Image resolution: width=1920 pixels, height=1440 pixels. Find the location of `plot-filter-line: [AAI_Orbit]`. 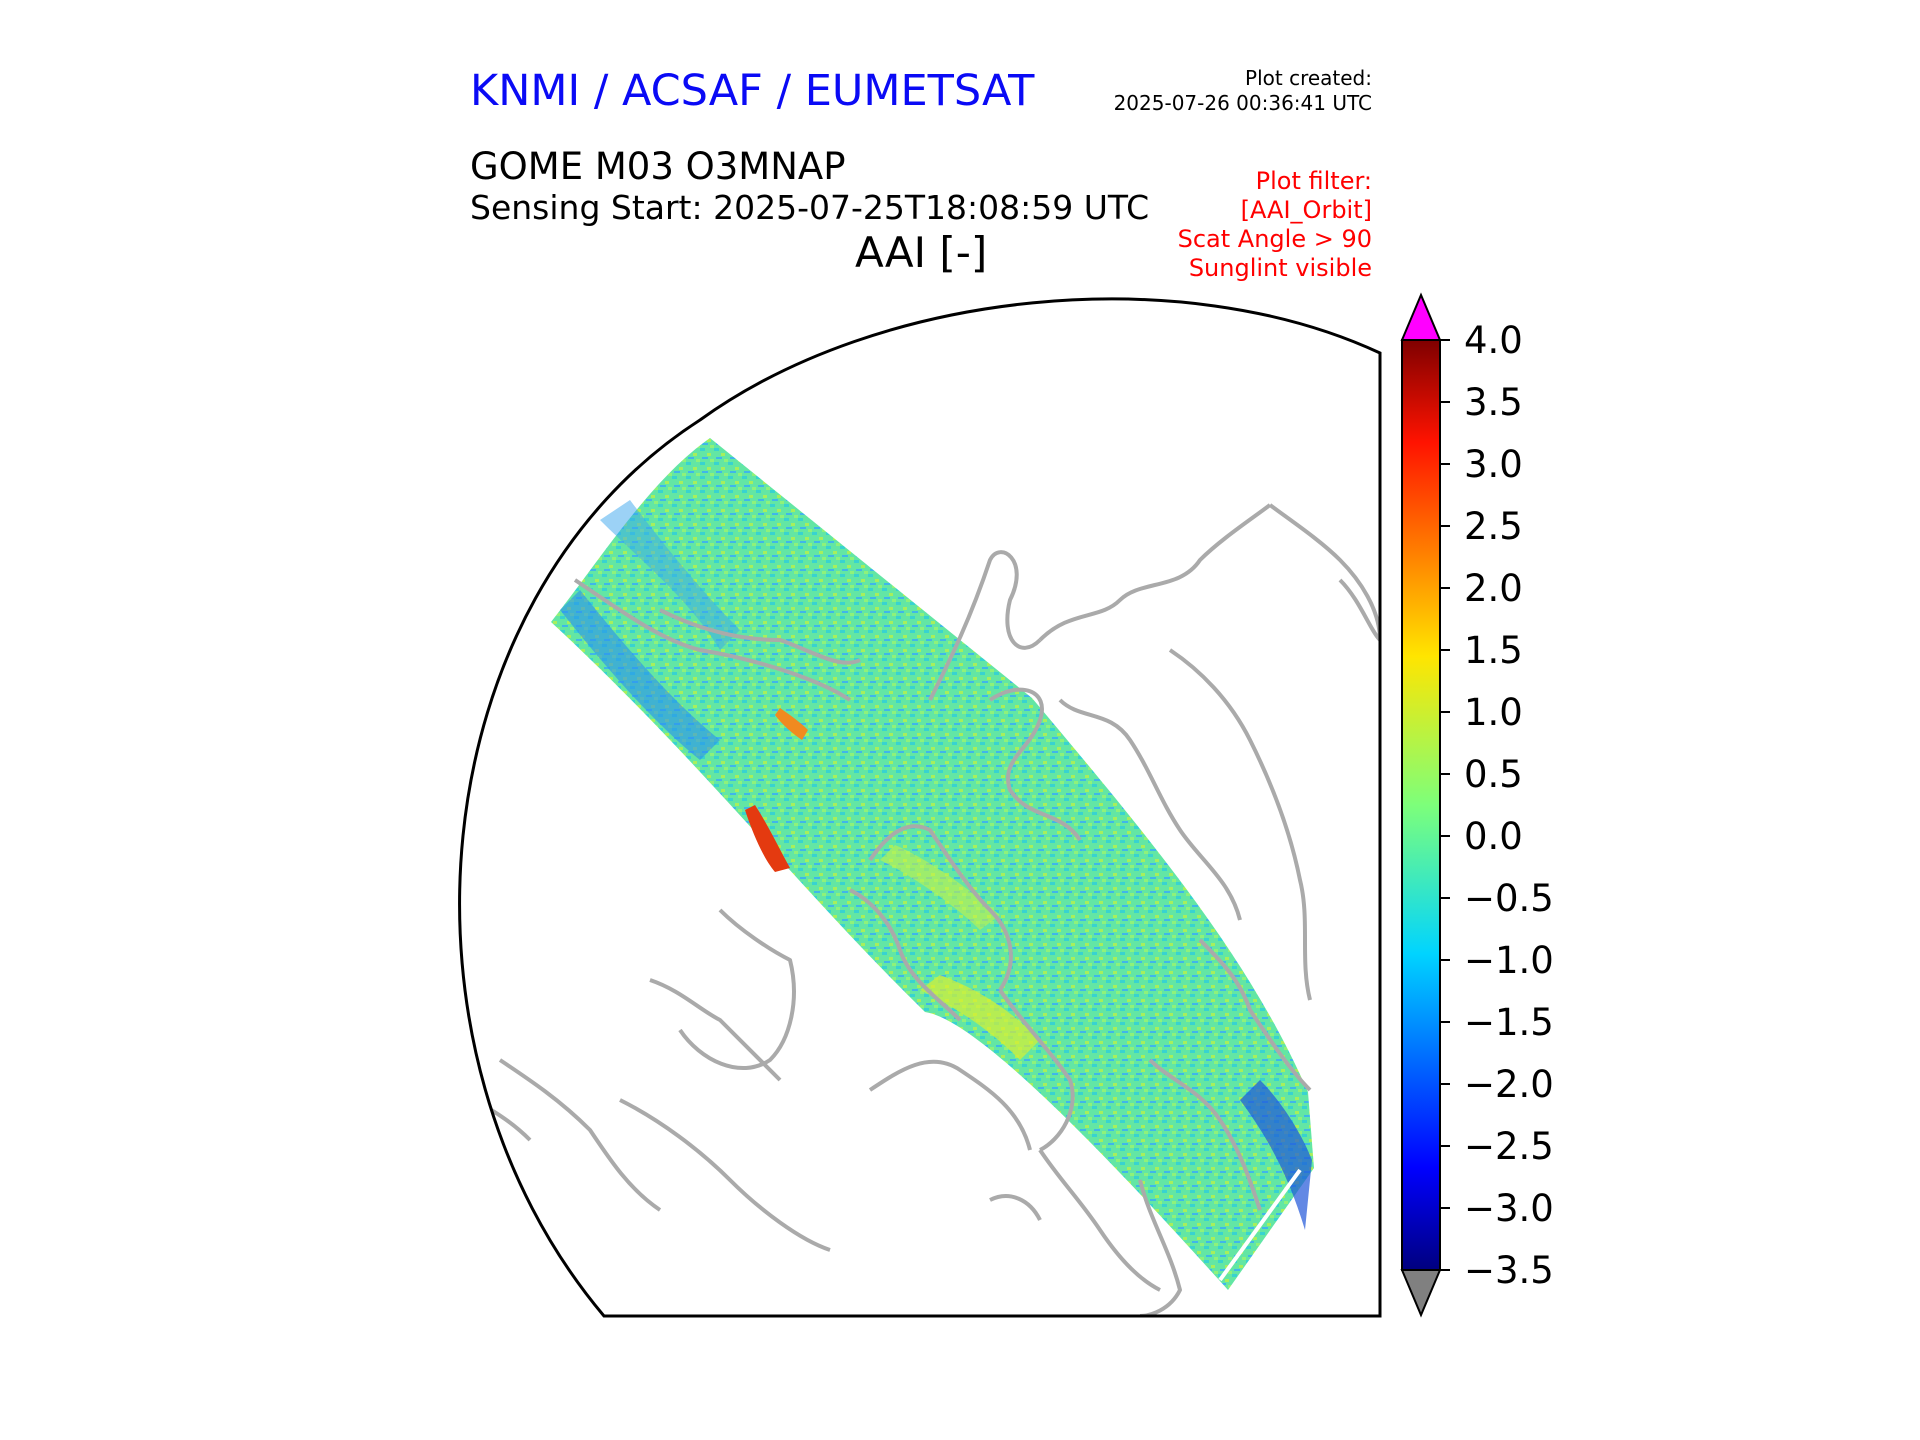

plot-filter-line: [AAI_Orbit] is located at coordinates (1306, 210).